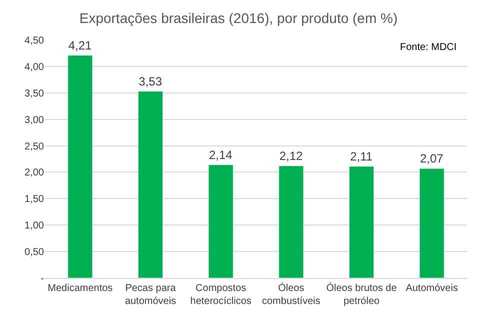 This screenshot has height=328, width=477. What do you see at coordinates (220, 155) in the screenshot?
I see `data-label: 2,14` at bounding box center [220, 155].